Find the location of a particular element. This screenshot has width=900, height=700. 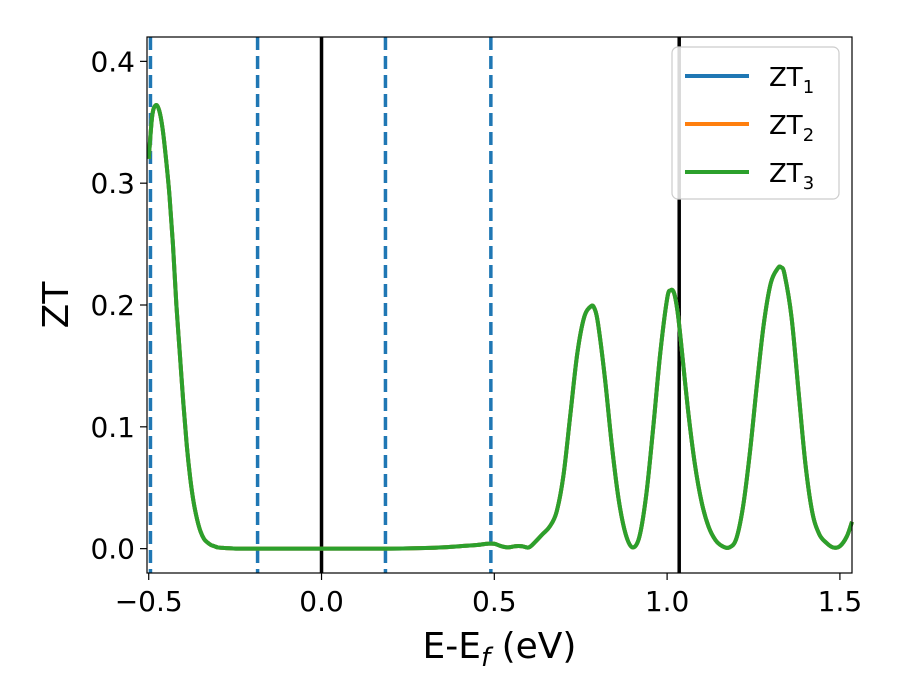

x-tick-label: 1.5 is located at coordinates (840, 601).